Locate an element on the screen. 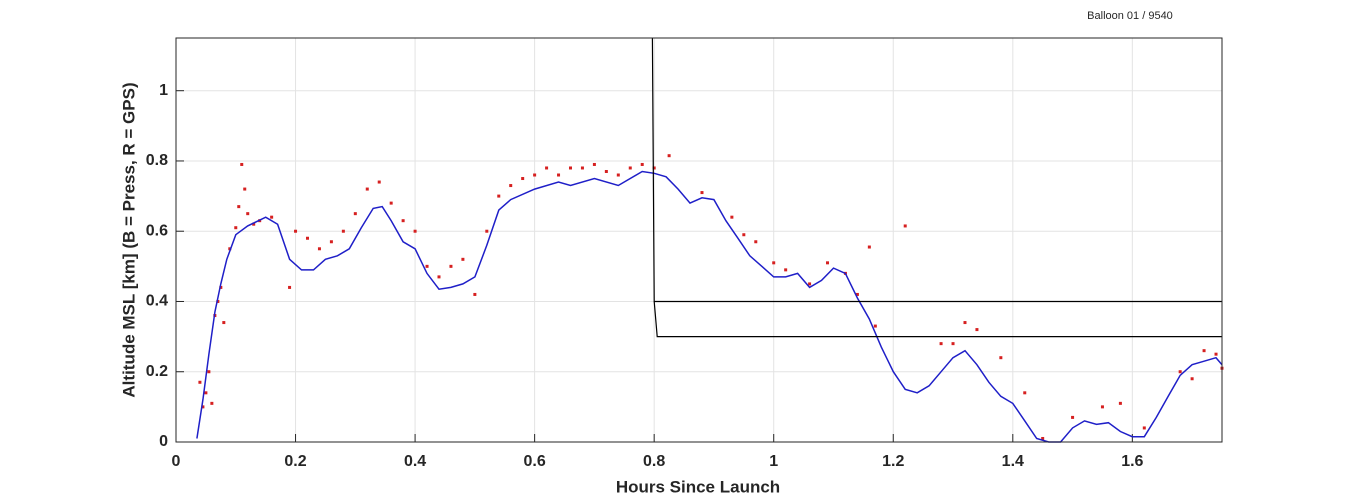 Image resolution: width=1350 pixels, height=500 pixels. y-tick-label: 1 is located at coordinates (163, 90).